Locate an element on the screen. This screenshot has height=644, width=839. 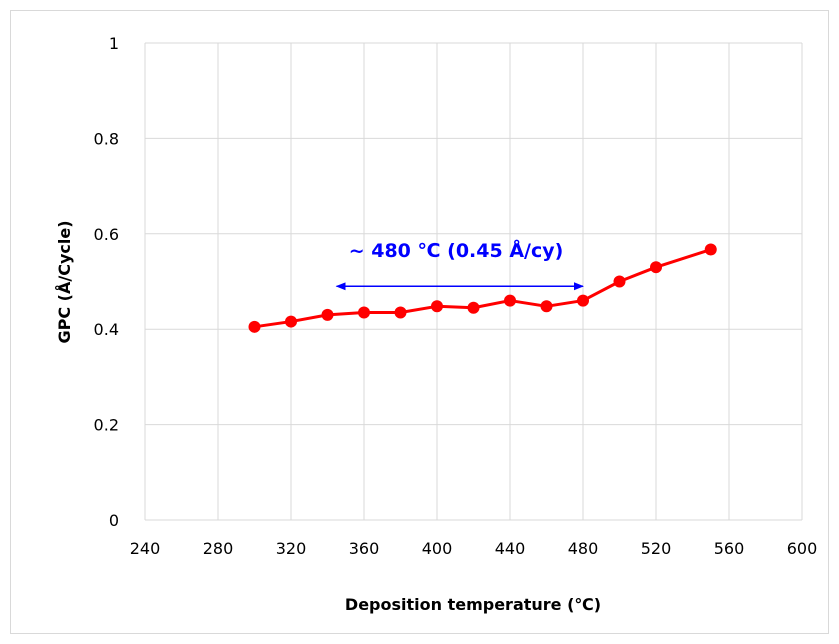
x-tick-label: 440 is located at coordinates (510, 548).